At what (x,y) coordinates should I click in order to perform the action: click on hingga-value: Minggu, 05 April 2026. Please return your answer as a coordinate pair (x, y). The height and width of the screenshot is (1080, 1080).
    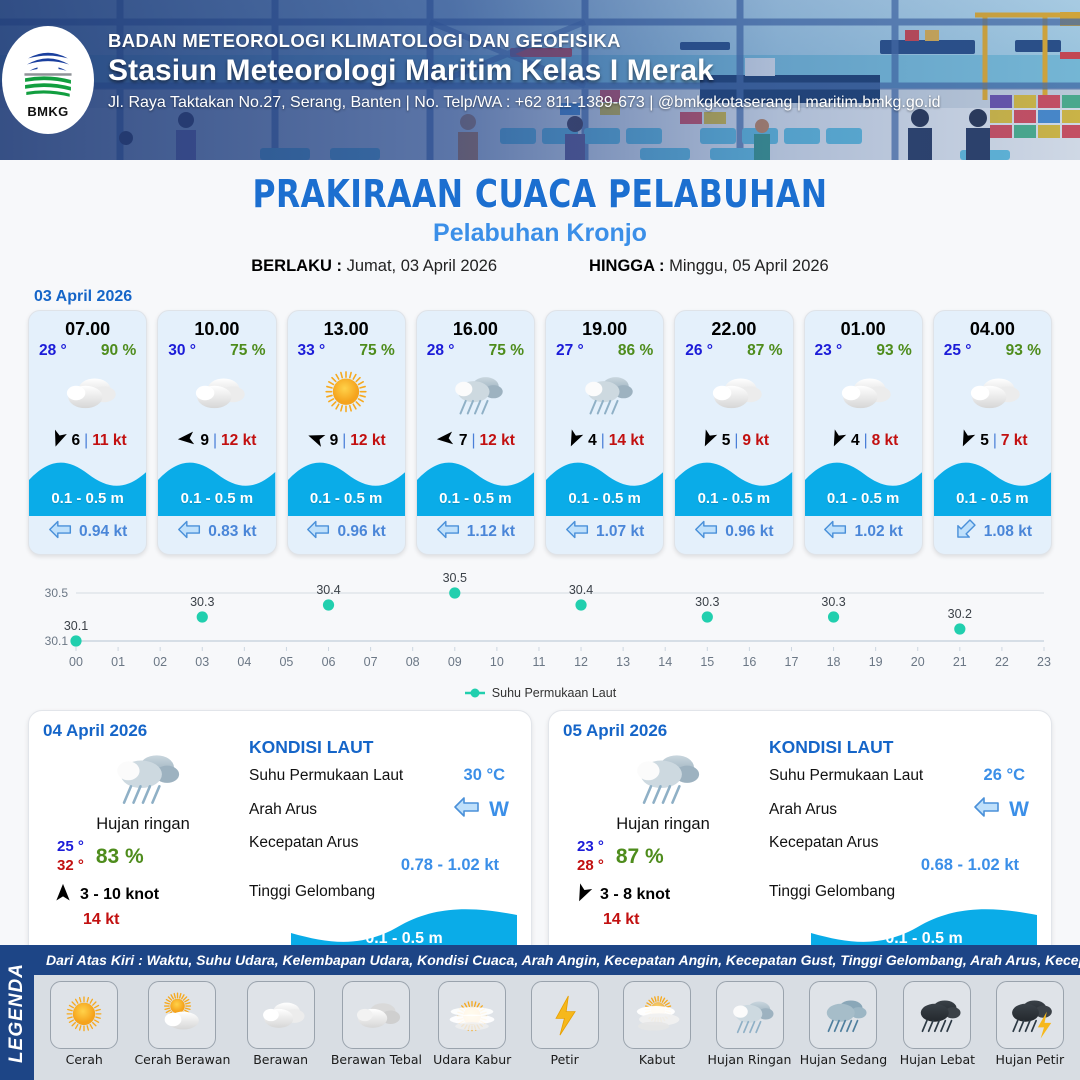
    Looking at the image, I should click on (749, 266).